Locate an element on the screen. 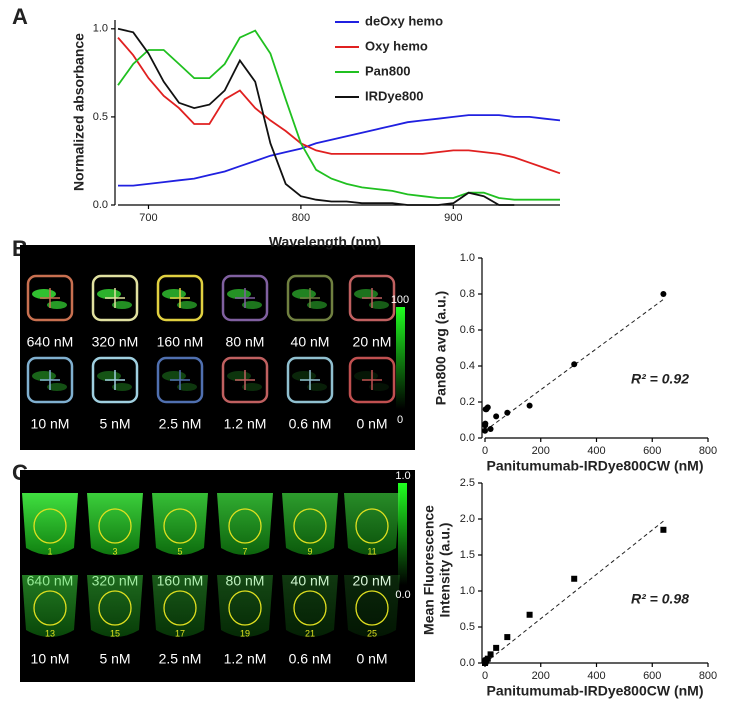 This screenshot has width=740, height=704. y-tick-label: 2.0 is located at coordinates (467, 519).